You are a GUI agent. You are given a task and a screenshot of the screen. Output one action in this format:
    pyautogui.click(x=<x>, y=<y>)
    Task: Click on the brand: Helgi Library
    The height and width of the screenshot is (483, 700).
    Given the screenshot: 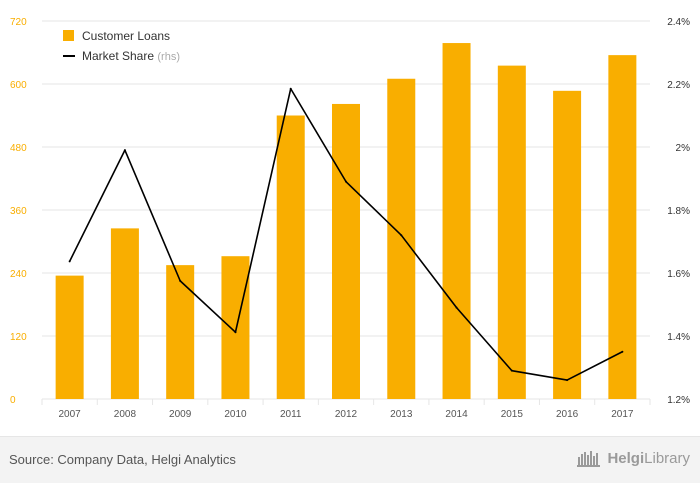 What is the action you would take?
    pyautogui.click(x=633, y=458)
    